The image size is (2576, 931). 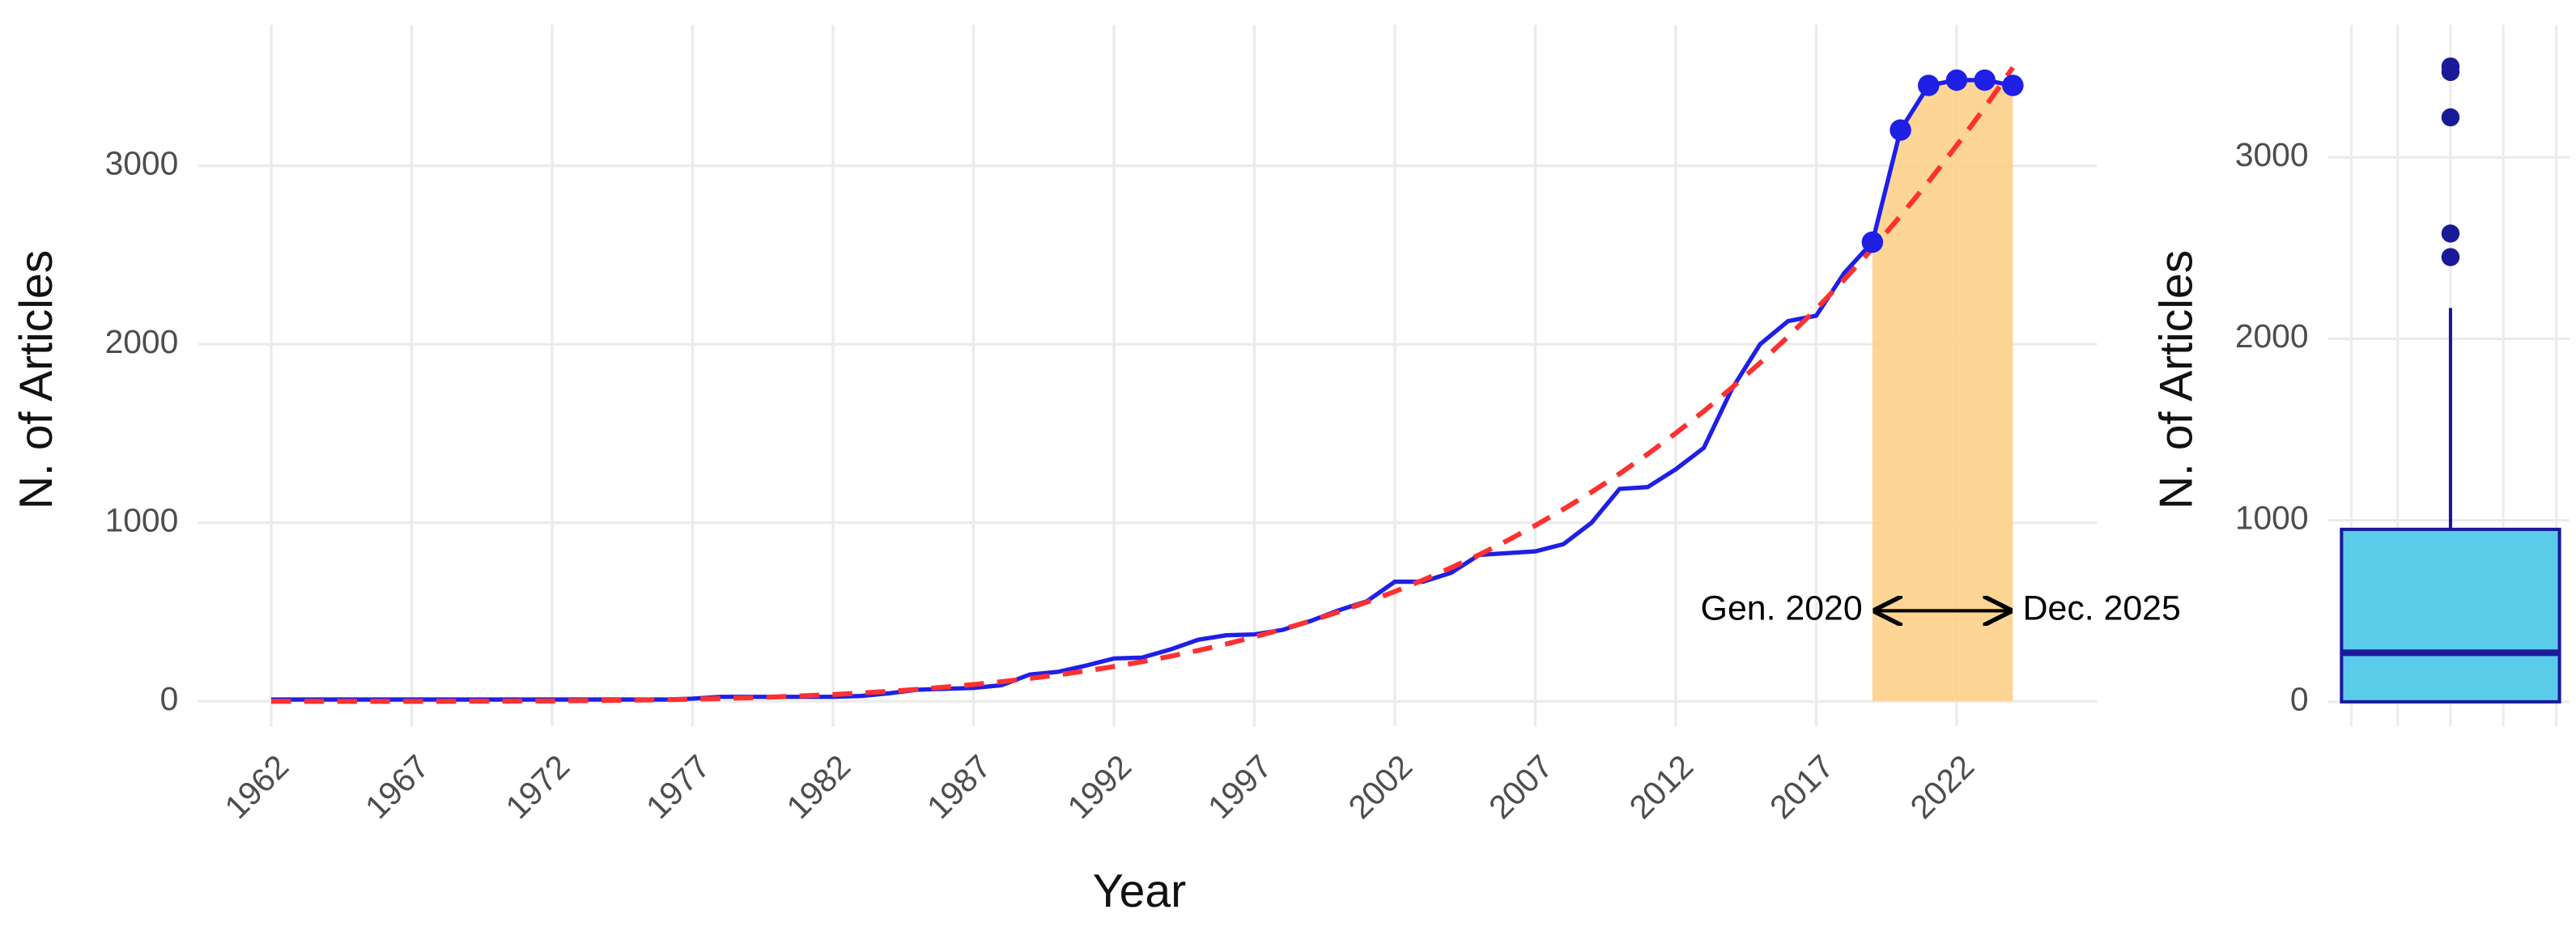 I want to click on x-tick-label: 2022, so click(x=1942, y=787).